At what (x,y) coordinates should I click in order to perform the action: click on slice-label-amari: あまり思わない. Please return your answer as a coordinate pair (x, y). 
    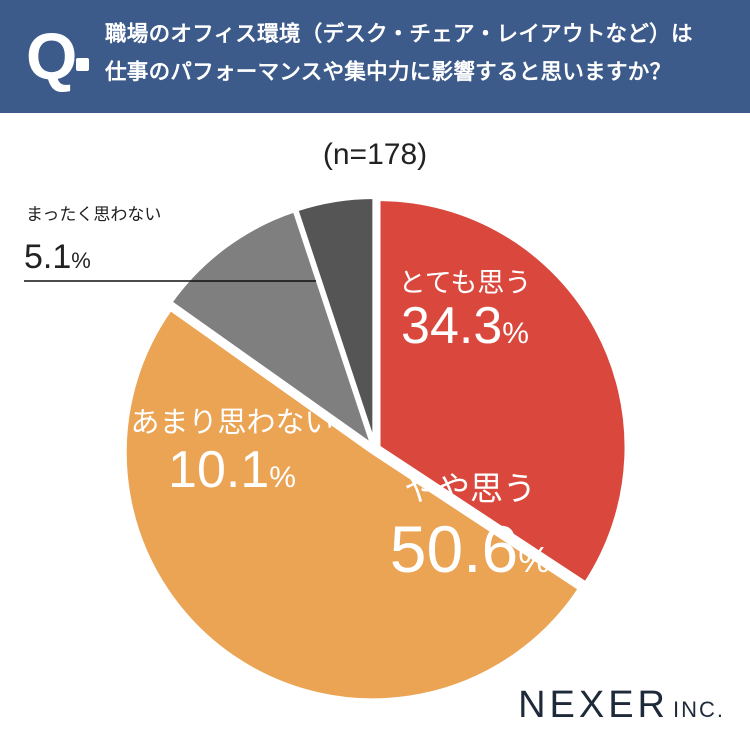
    Looking at the image, I should click on (231, 422).